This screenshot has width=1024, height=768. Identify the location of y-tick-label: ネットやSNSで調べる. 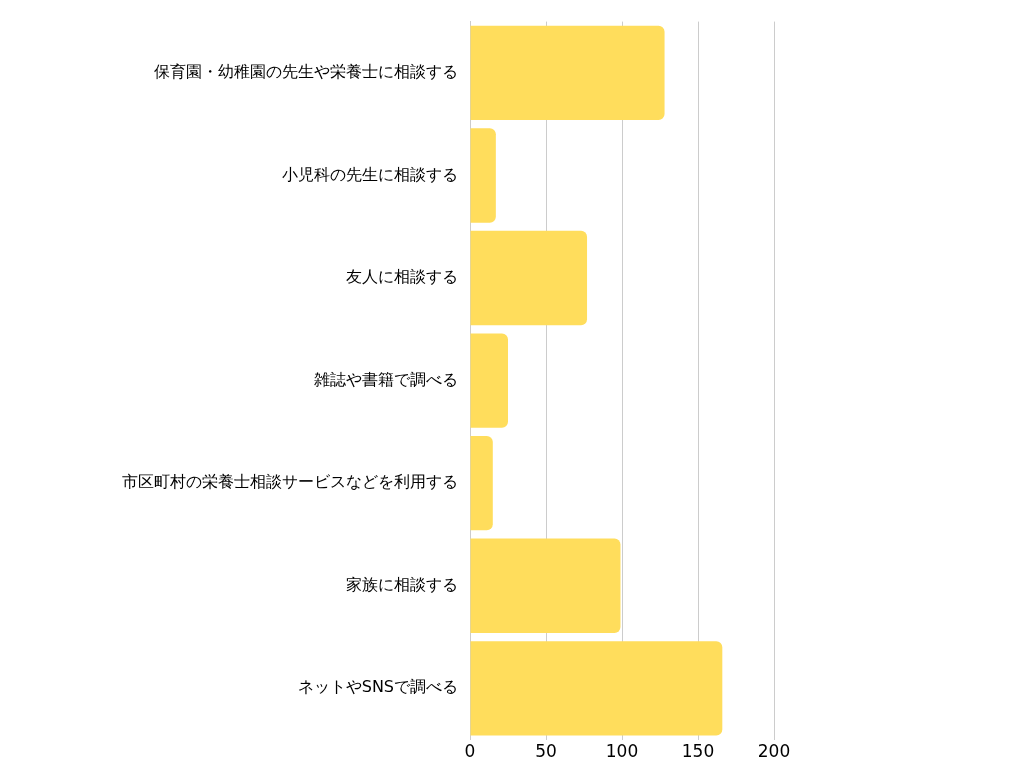
(377, 687).